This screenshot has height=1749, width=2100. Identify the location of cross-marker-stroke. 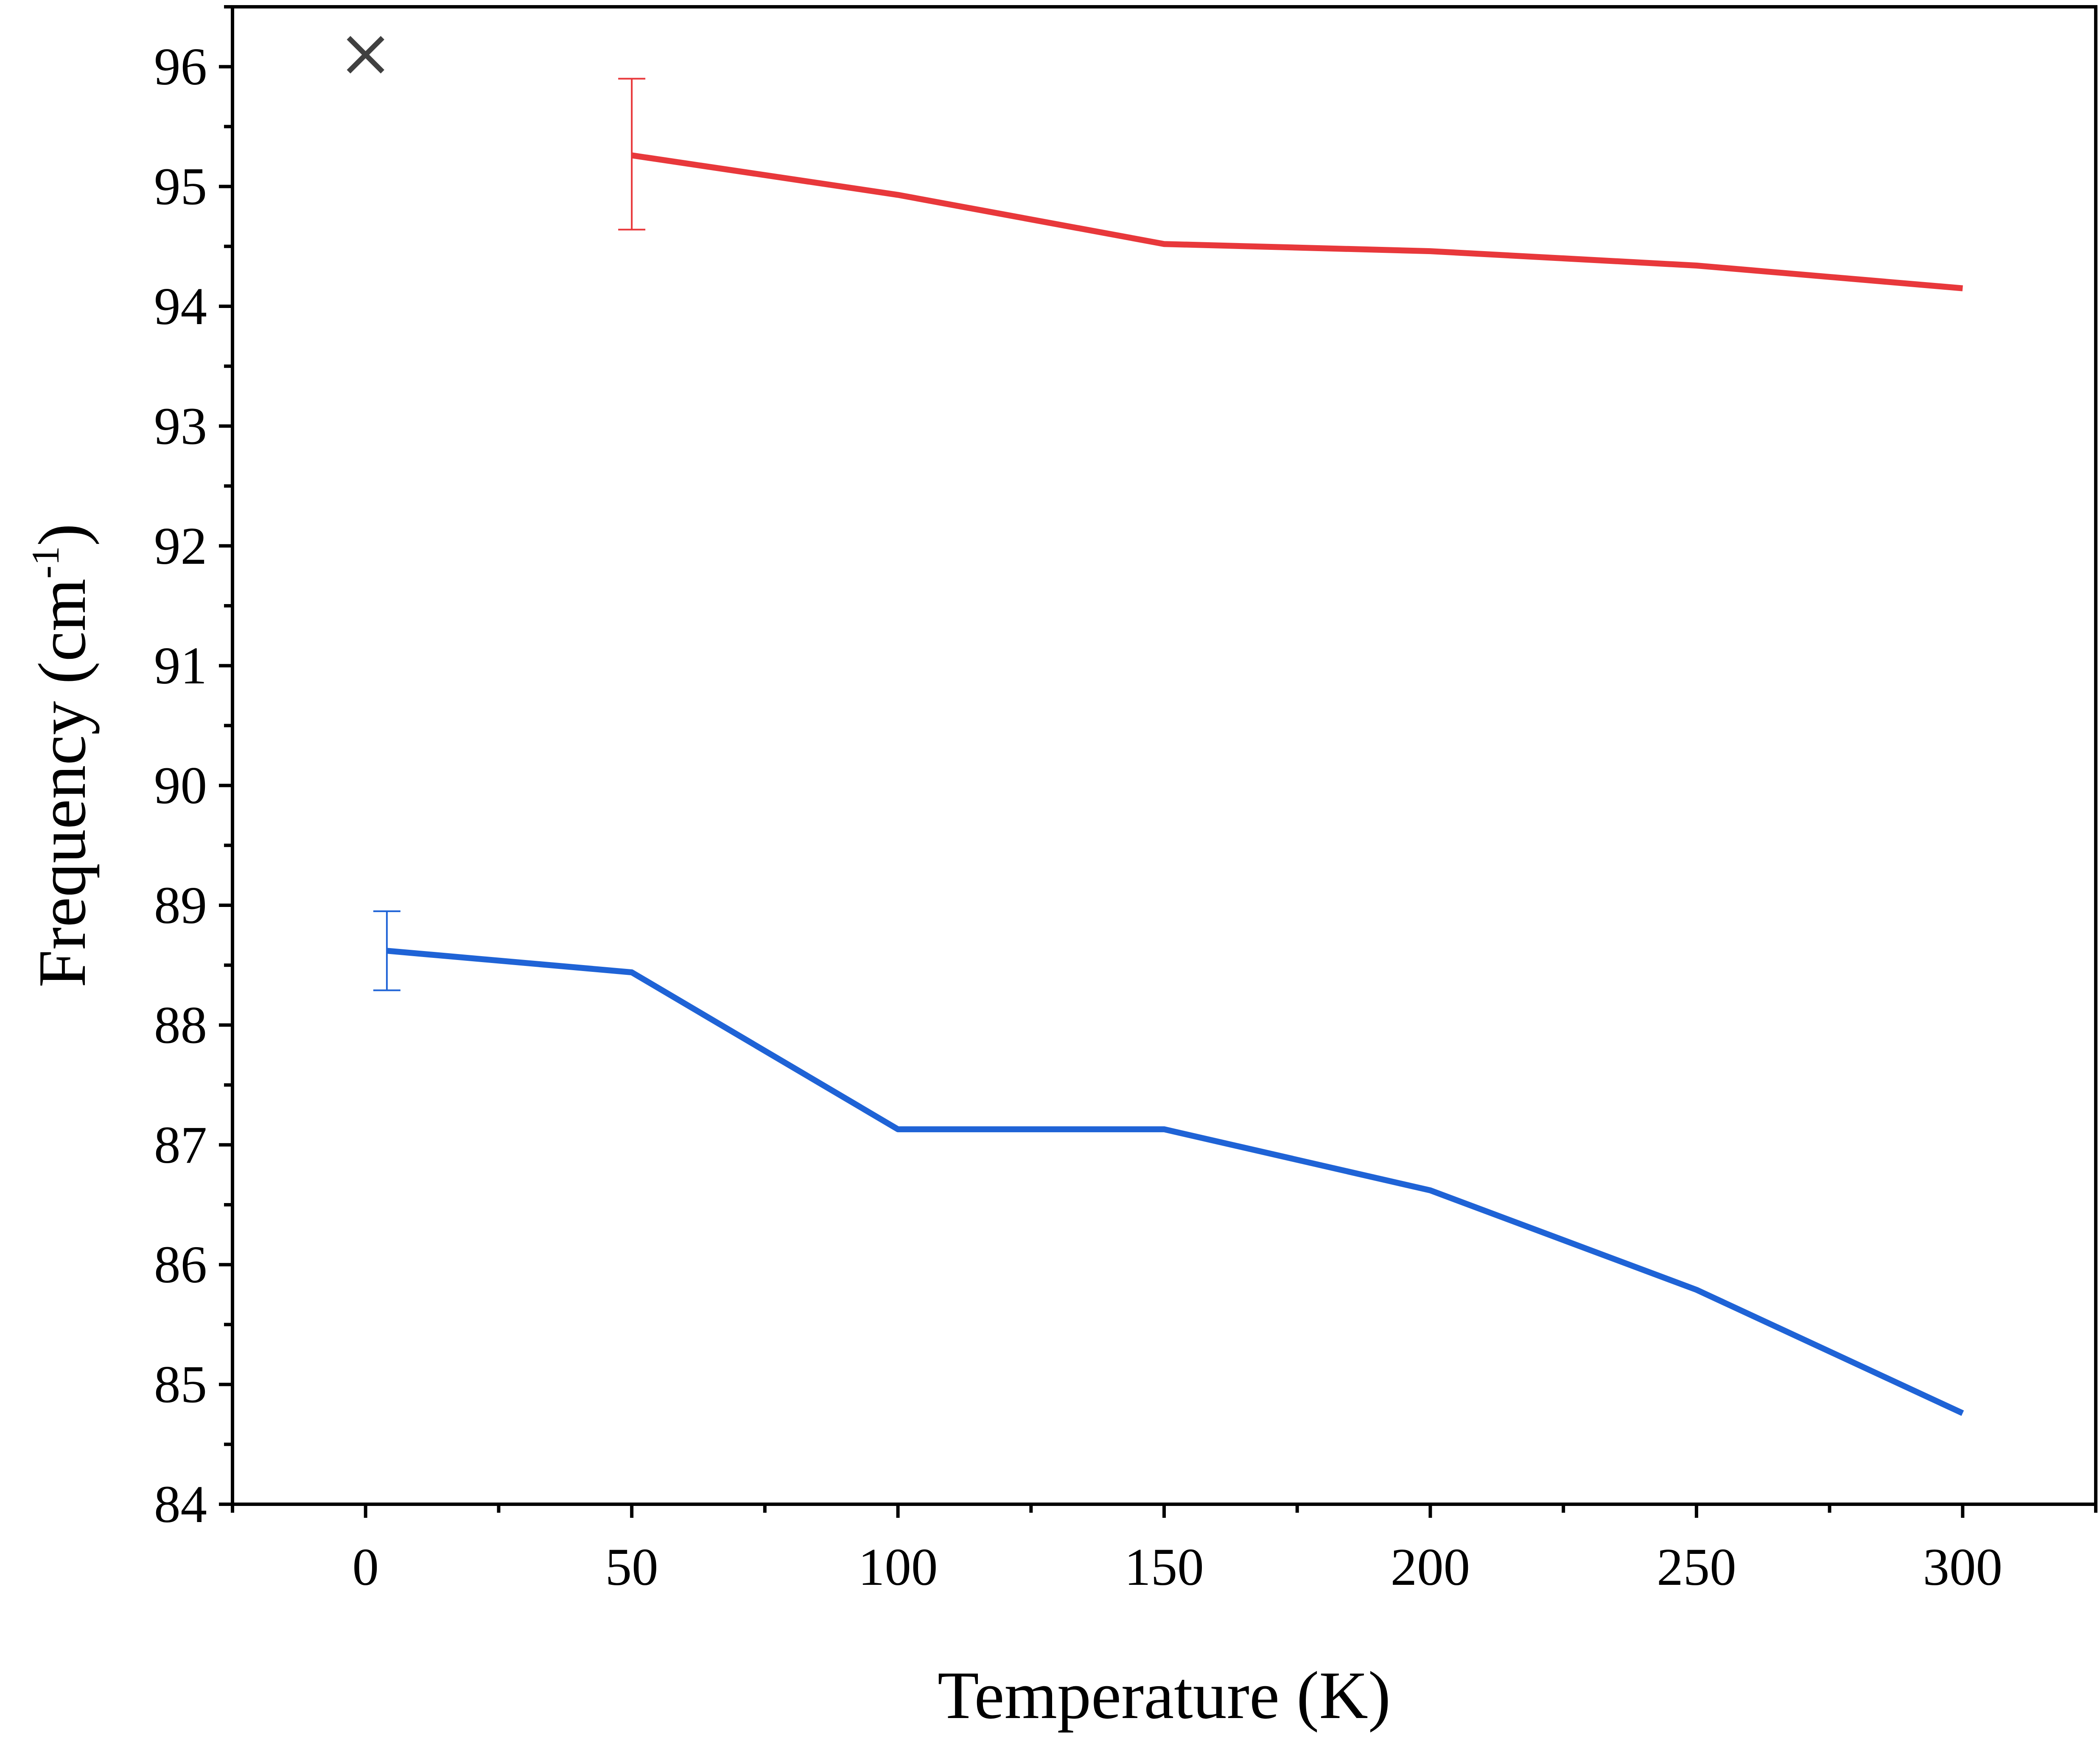
(366, 55).